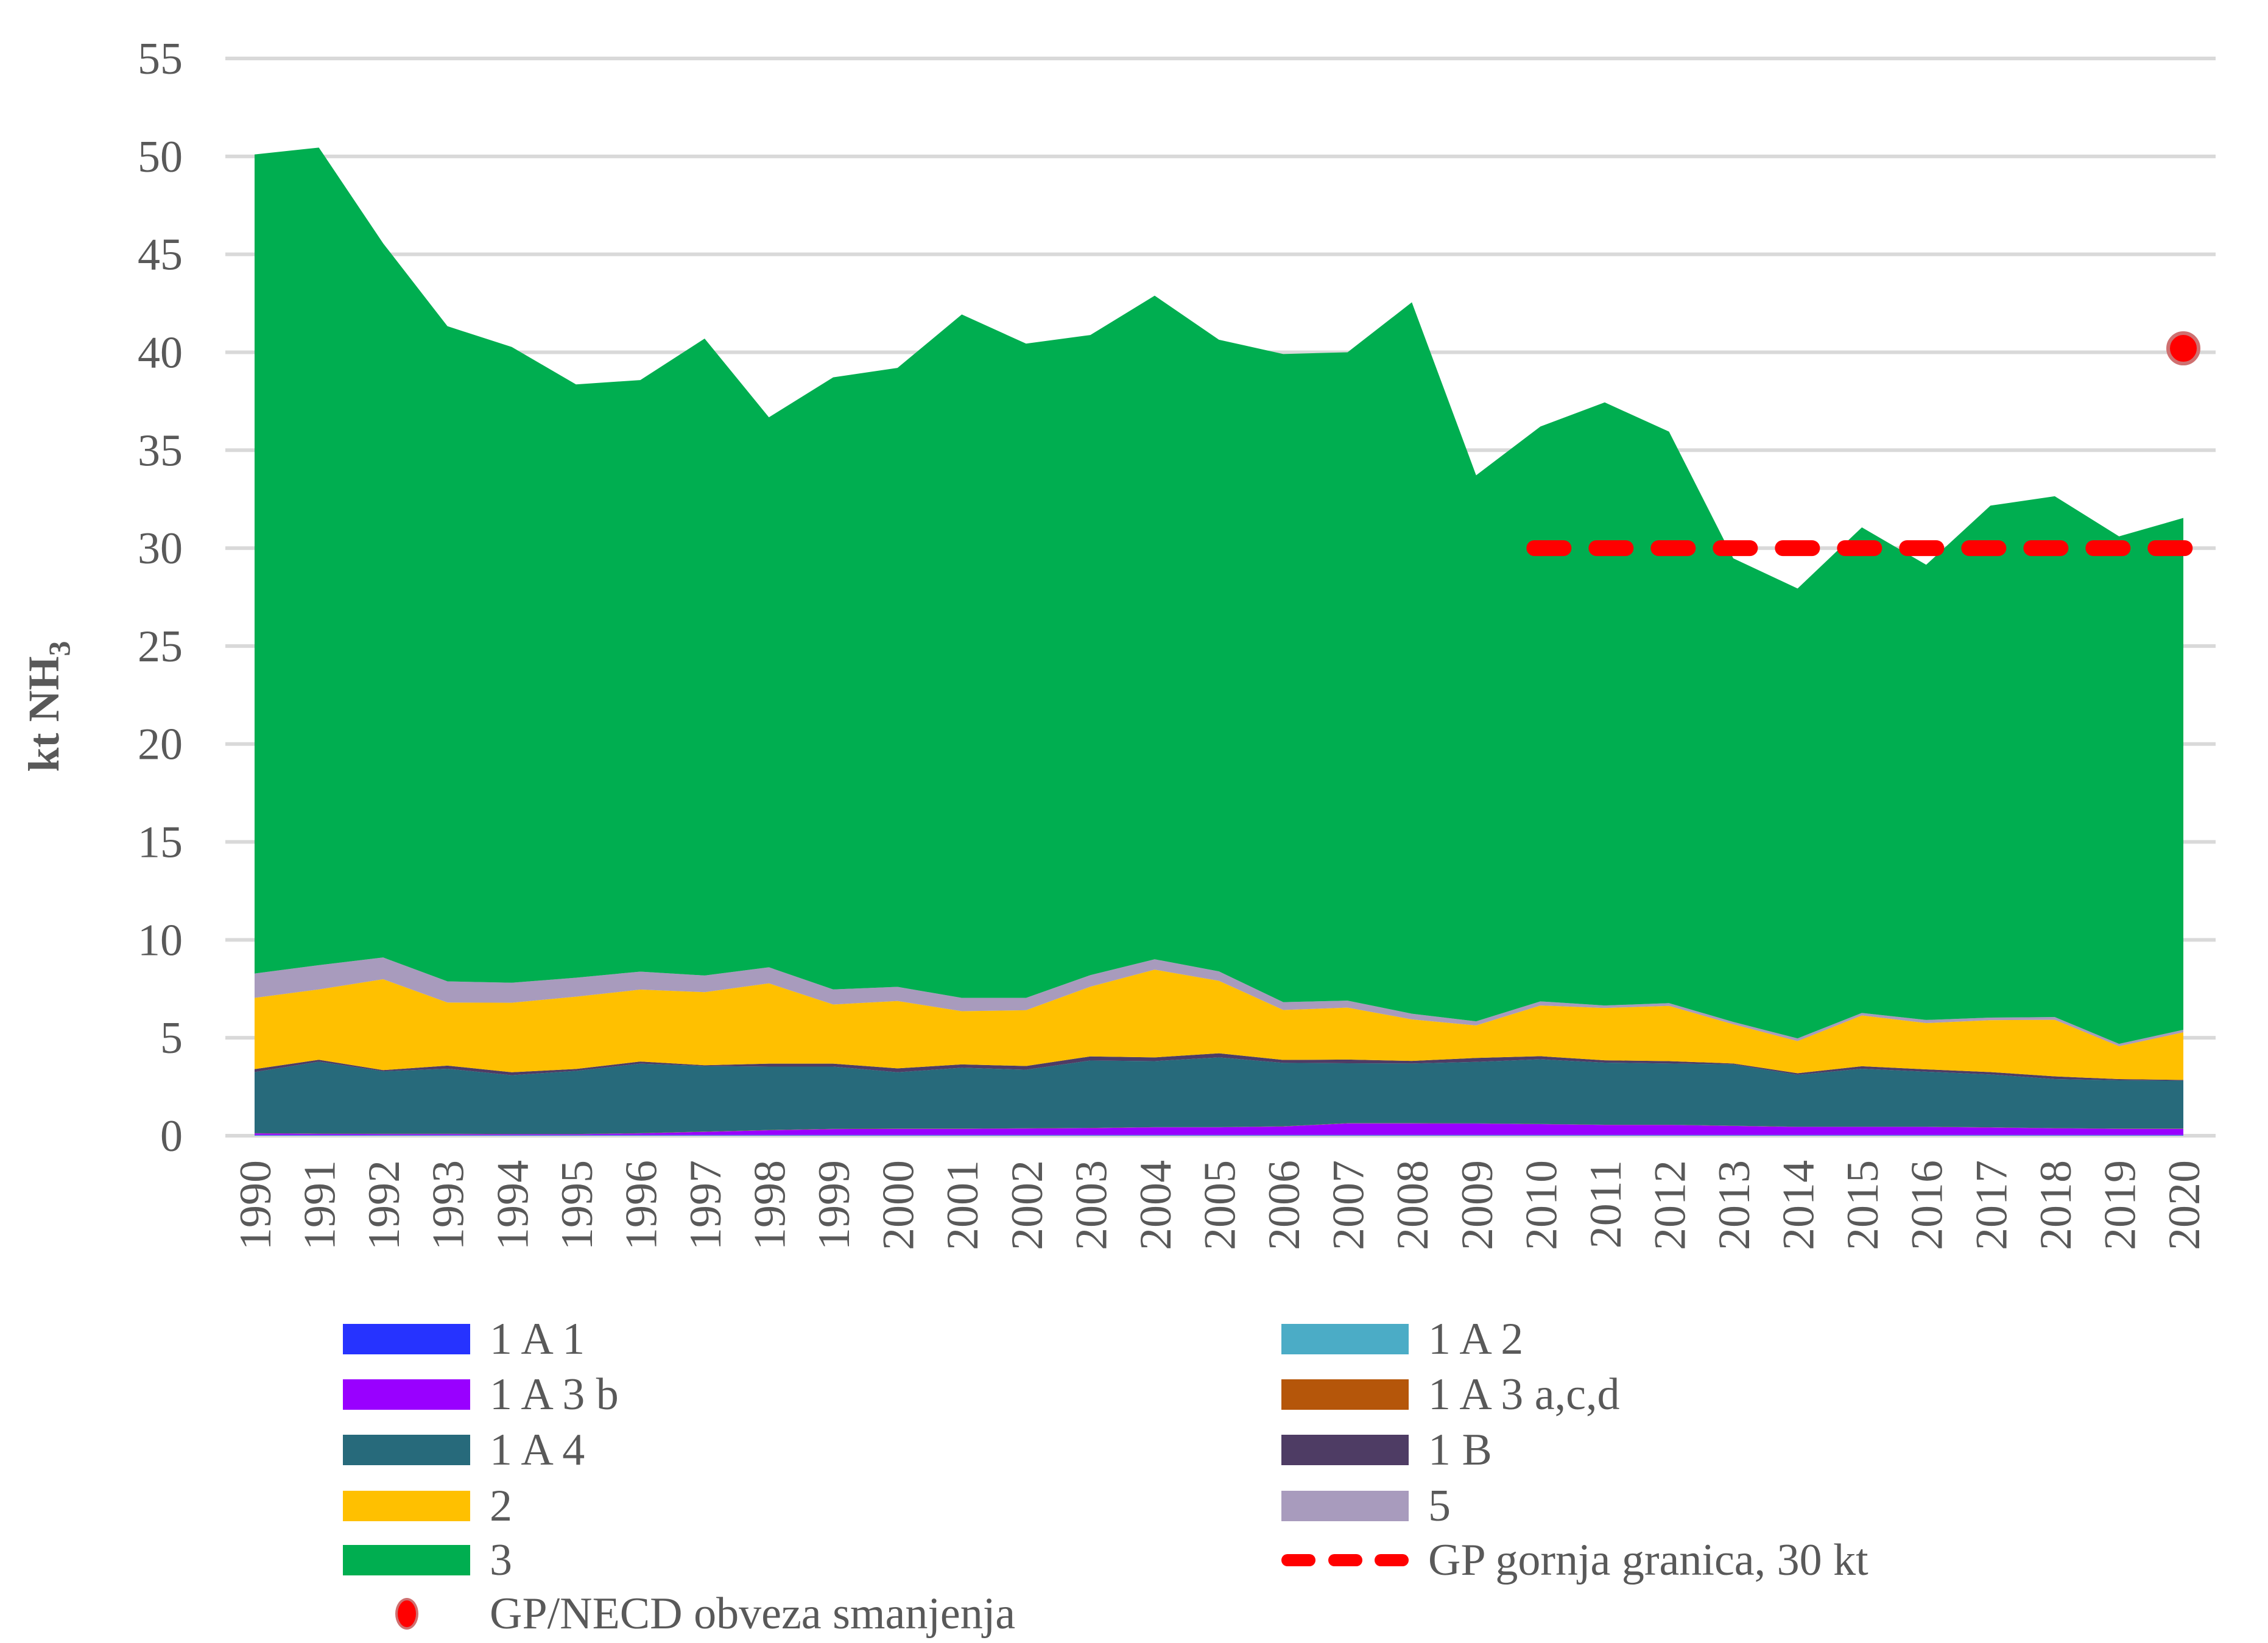 This screenshot has width=2268, height=1643. I want to click on x-tick-label: 2005, so click(1220, 1205).